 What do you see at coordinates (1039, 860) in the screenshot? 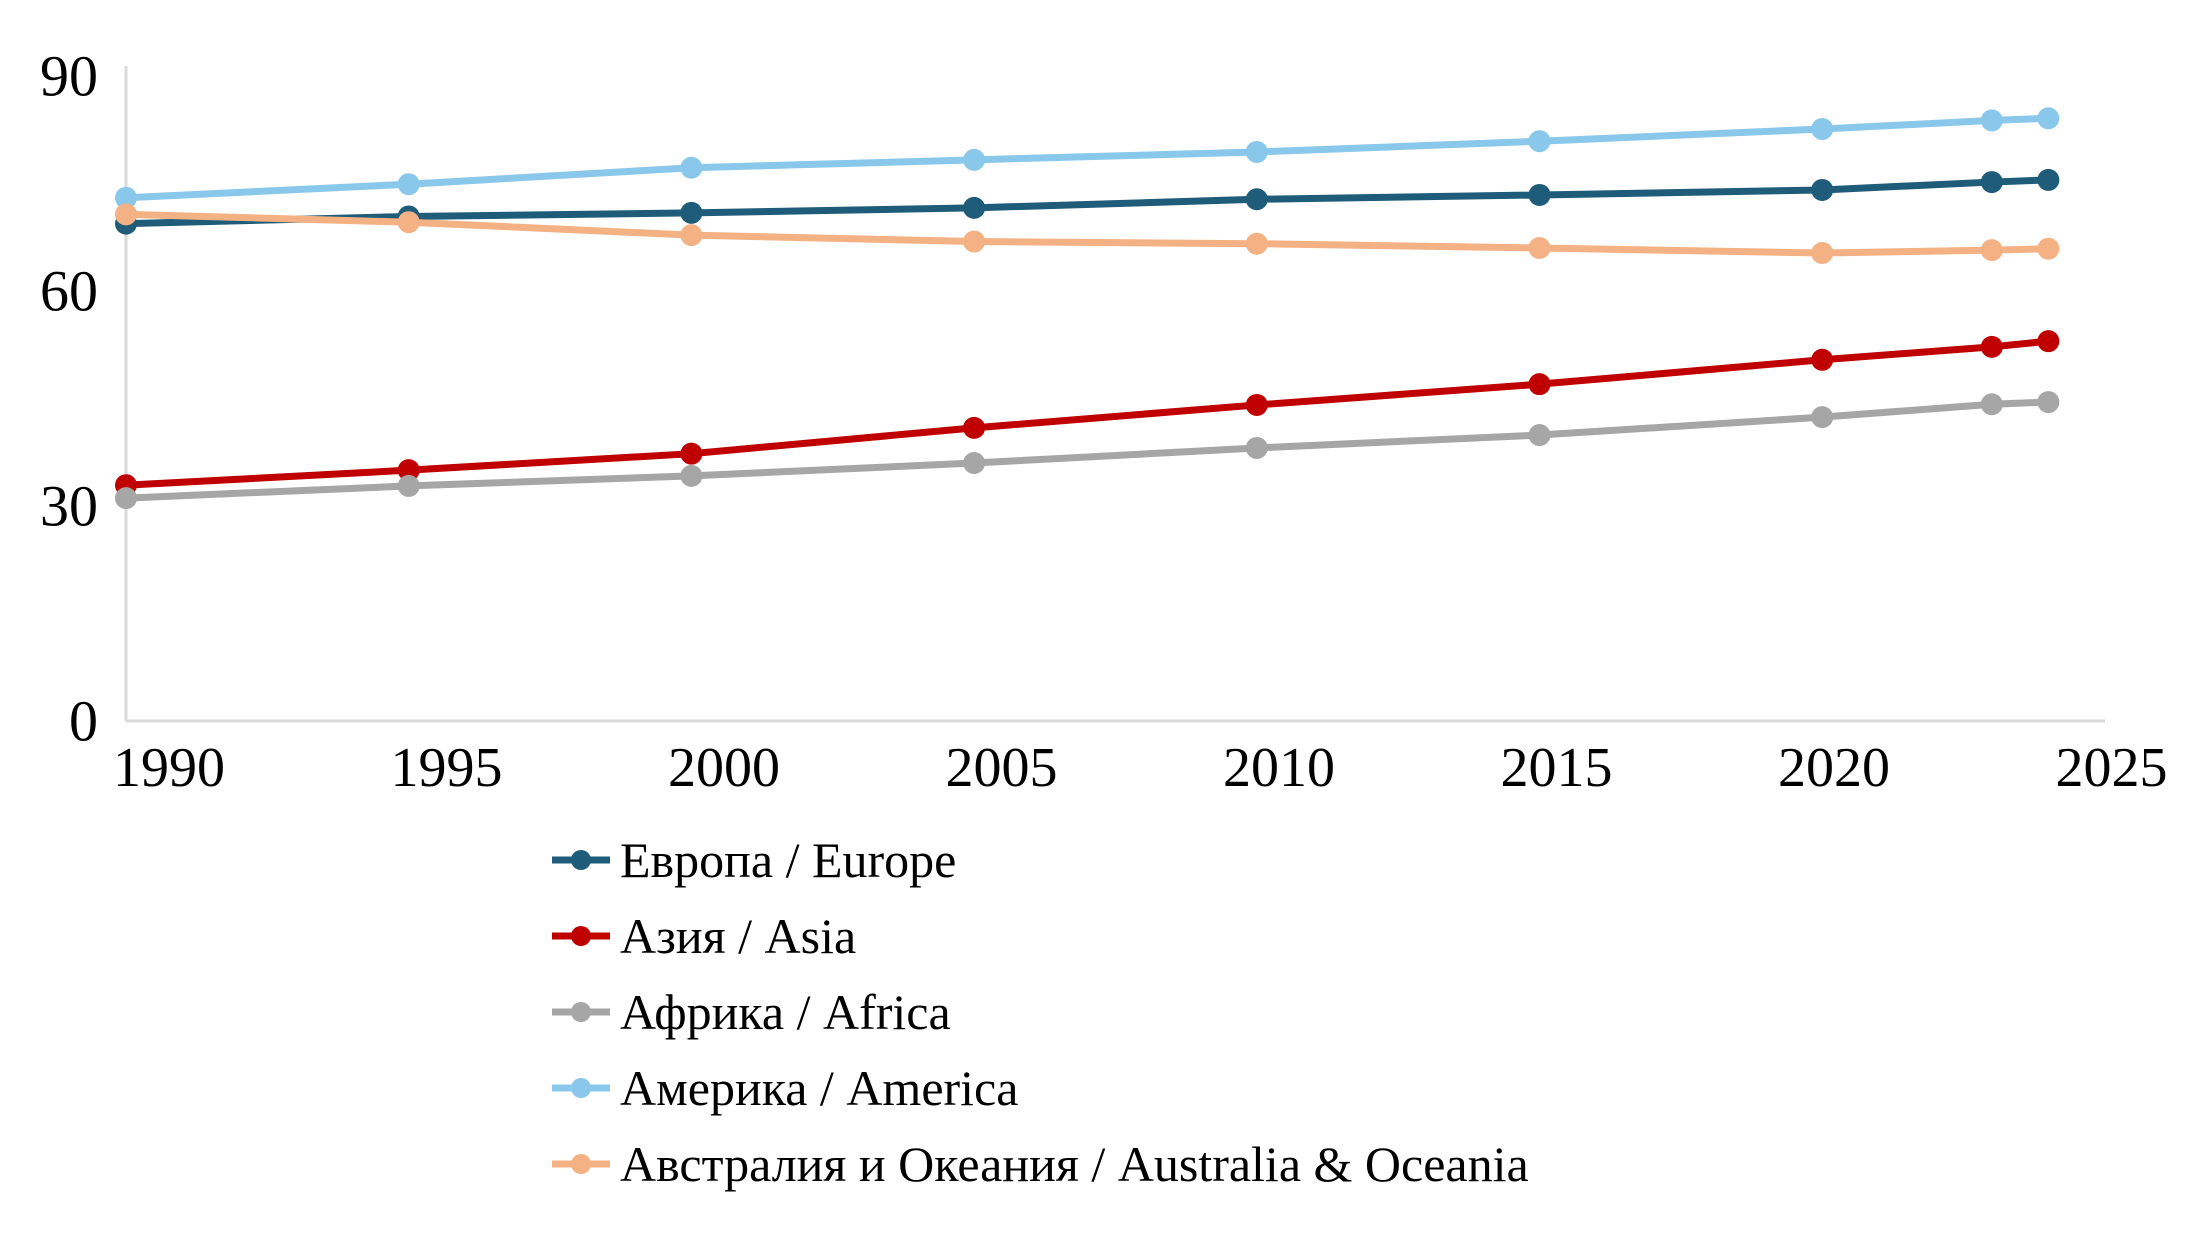
I see `legend-item-0: Европа / Europe` at bounding box center [1039, 860].